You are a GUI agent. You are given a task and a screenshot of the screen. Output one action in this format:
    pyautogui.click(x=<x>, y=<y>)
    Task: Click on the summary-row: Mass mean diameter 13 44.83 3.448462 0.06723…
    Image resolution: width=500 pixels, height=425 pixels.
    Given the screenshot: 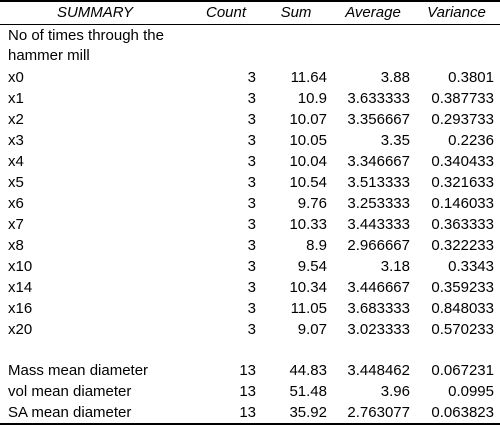 What is the action you would take?
    pyautogui.click(x=250, y=370)
    